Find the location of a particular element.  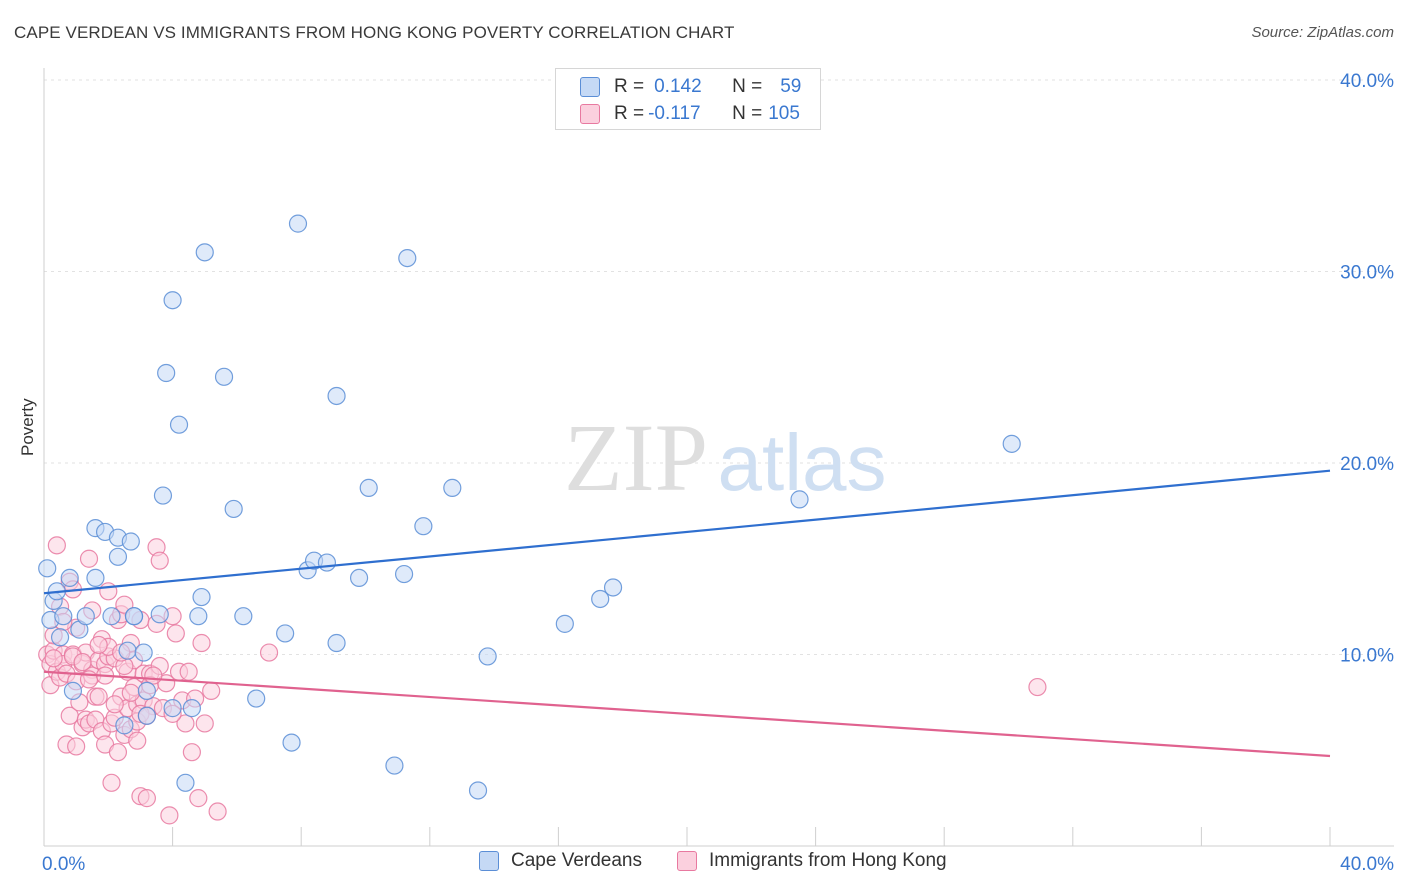

watermark: ZIP atlas is located at coordinates (725, 457).